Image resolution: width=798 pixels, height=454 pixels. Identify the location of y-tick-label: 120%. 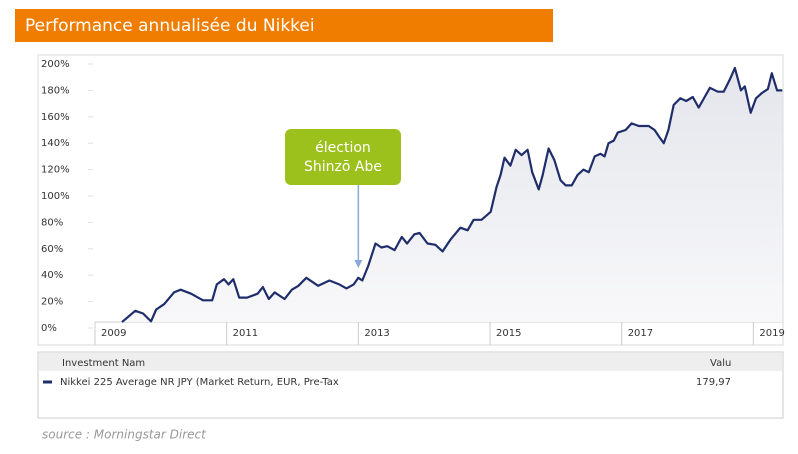
(55, 170).